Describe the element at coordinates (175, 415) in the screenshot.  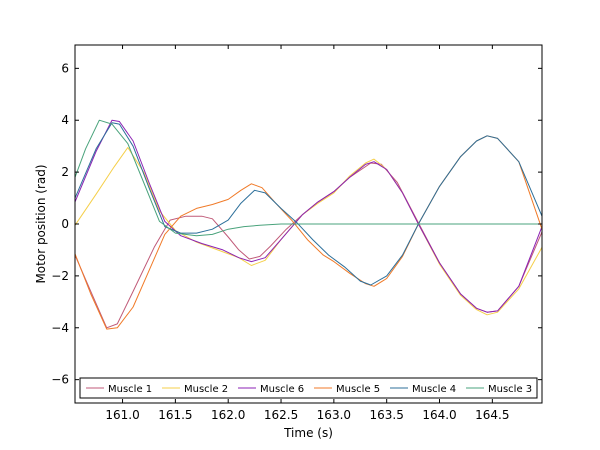
I see `x-tick-label: 161.5` at that location.